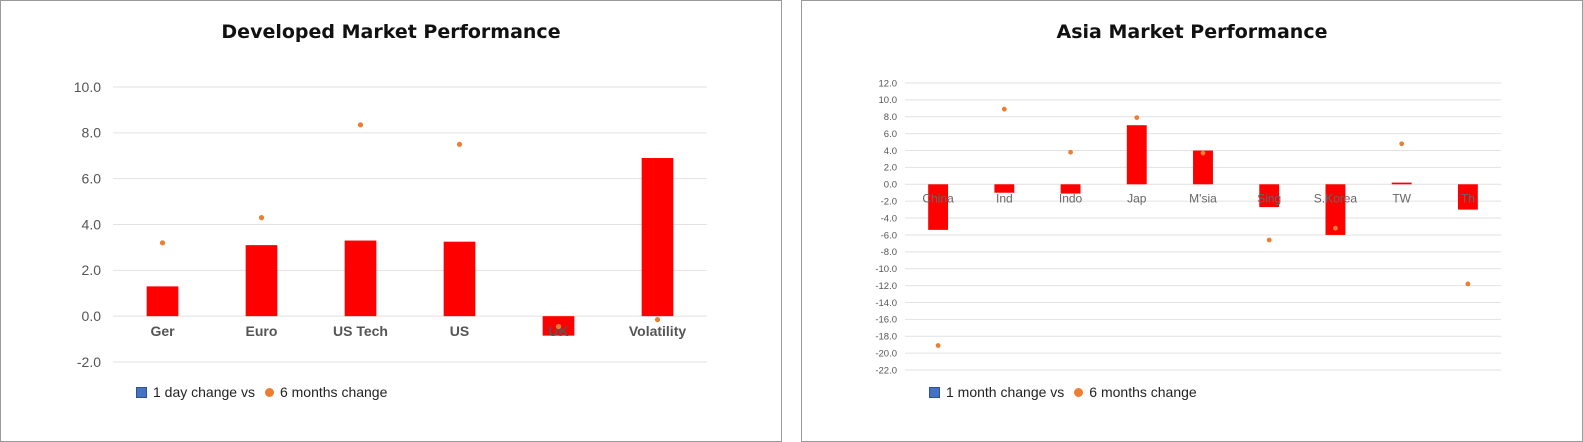 The image size is (1583, 442). Describe the element at coordinates (1203, 167) in the screenshot. I see `bar-m-sia` at that location.